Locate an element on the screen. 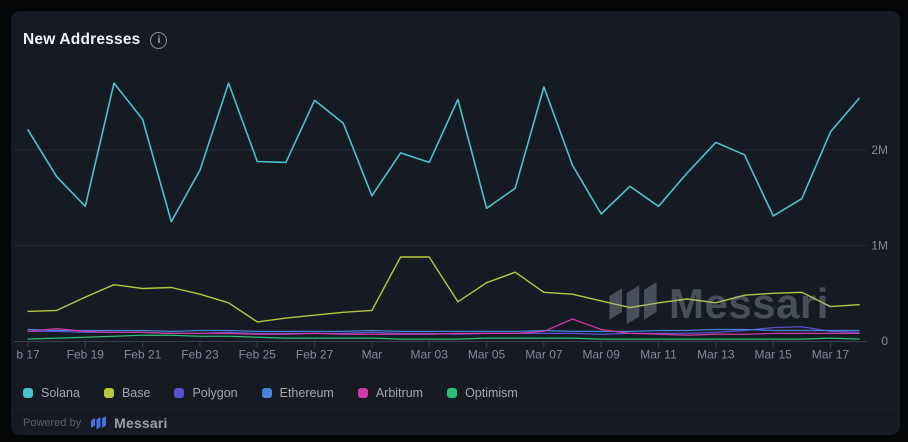  legend-label: Arbitrum is located at coordinates (399, 393).